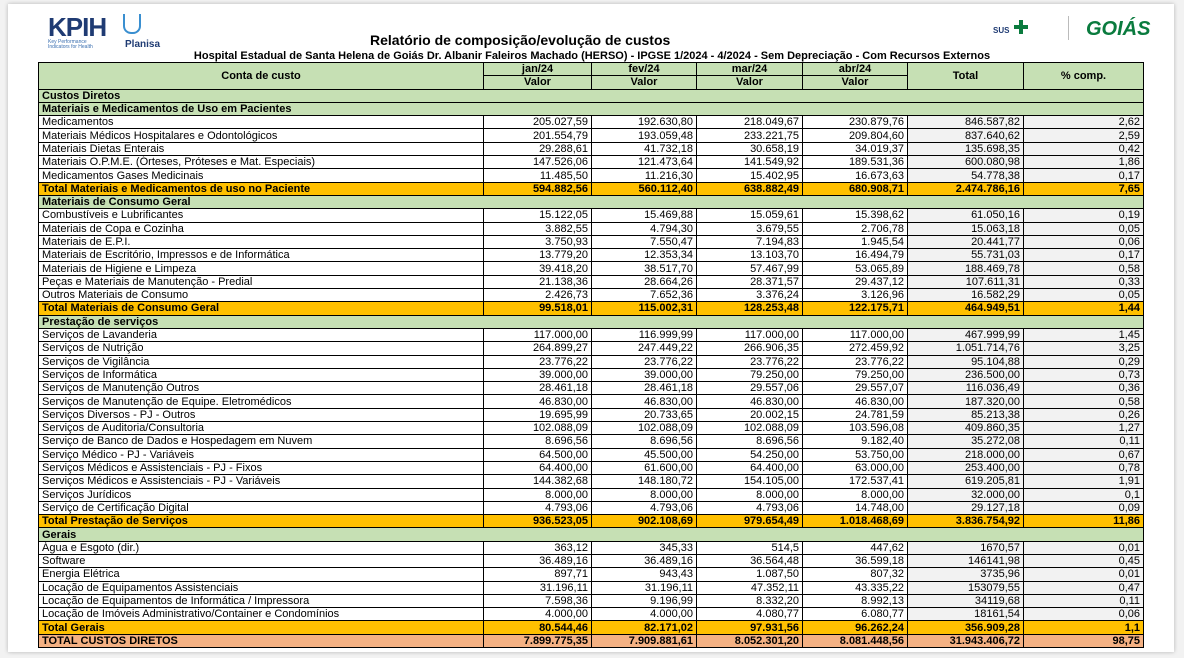 The width and height of the screenshot is (1184, 658). What do you see at coordinates (261, 76) in the screenshot?
I see `column-header: Conta de custo` at bounding box center [261, 76].